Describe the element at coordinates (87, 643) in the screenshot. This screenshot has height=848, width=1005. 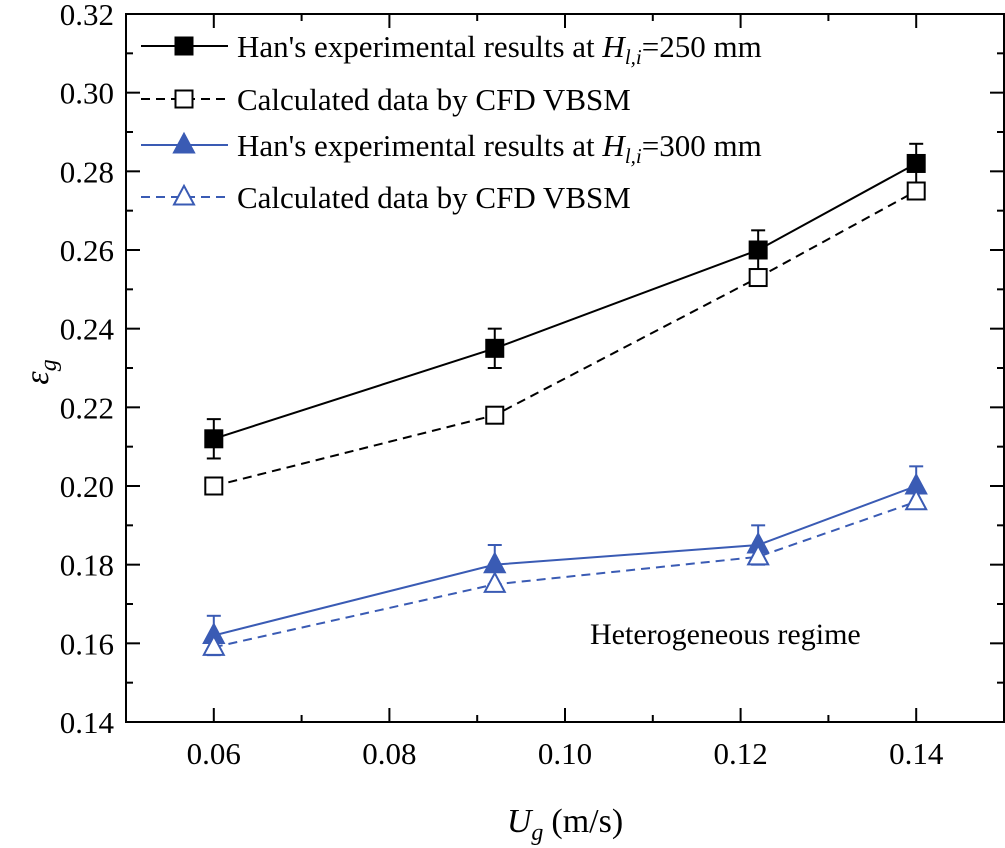
I see `y-tick-label: 0.16` at that location.